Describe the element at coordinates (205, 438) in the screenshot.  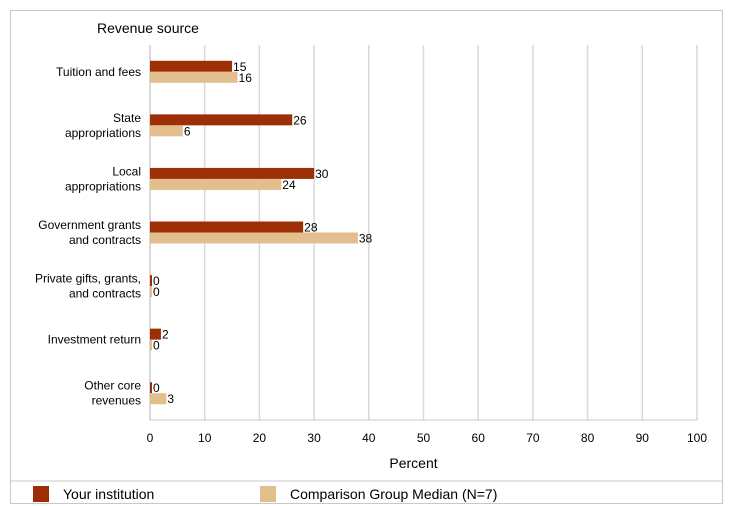
I see `x-tick-label-10: 10` at that location.